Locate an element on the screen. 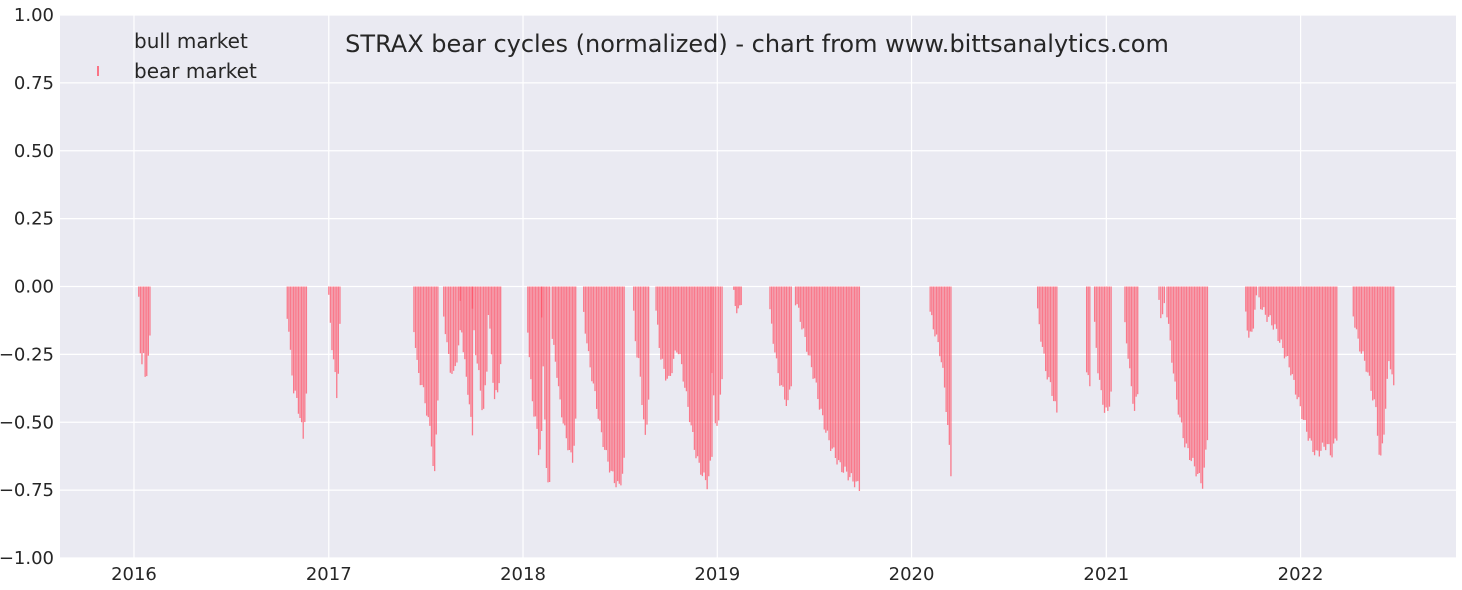 The width and height of the screenshot is (1462, 590). y-tick-label: −0.25 is located at coordinates (27, 354).